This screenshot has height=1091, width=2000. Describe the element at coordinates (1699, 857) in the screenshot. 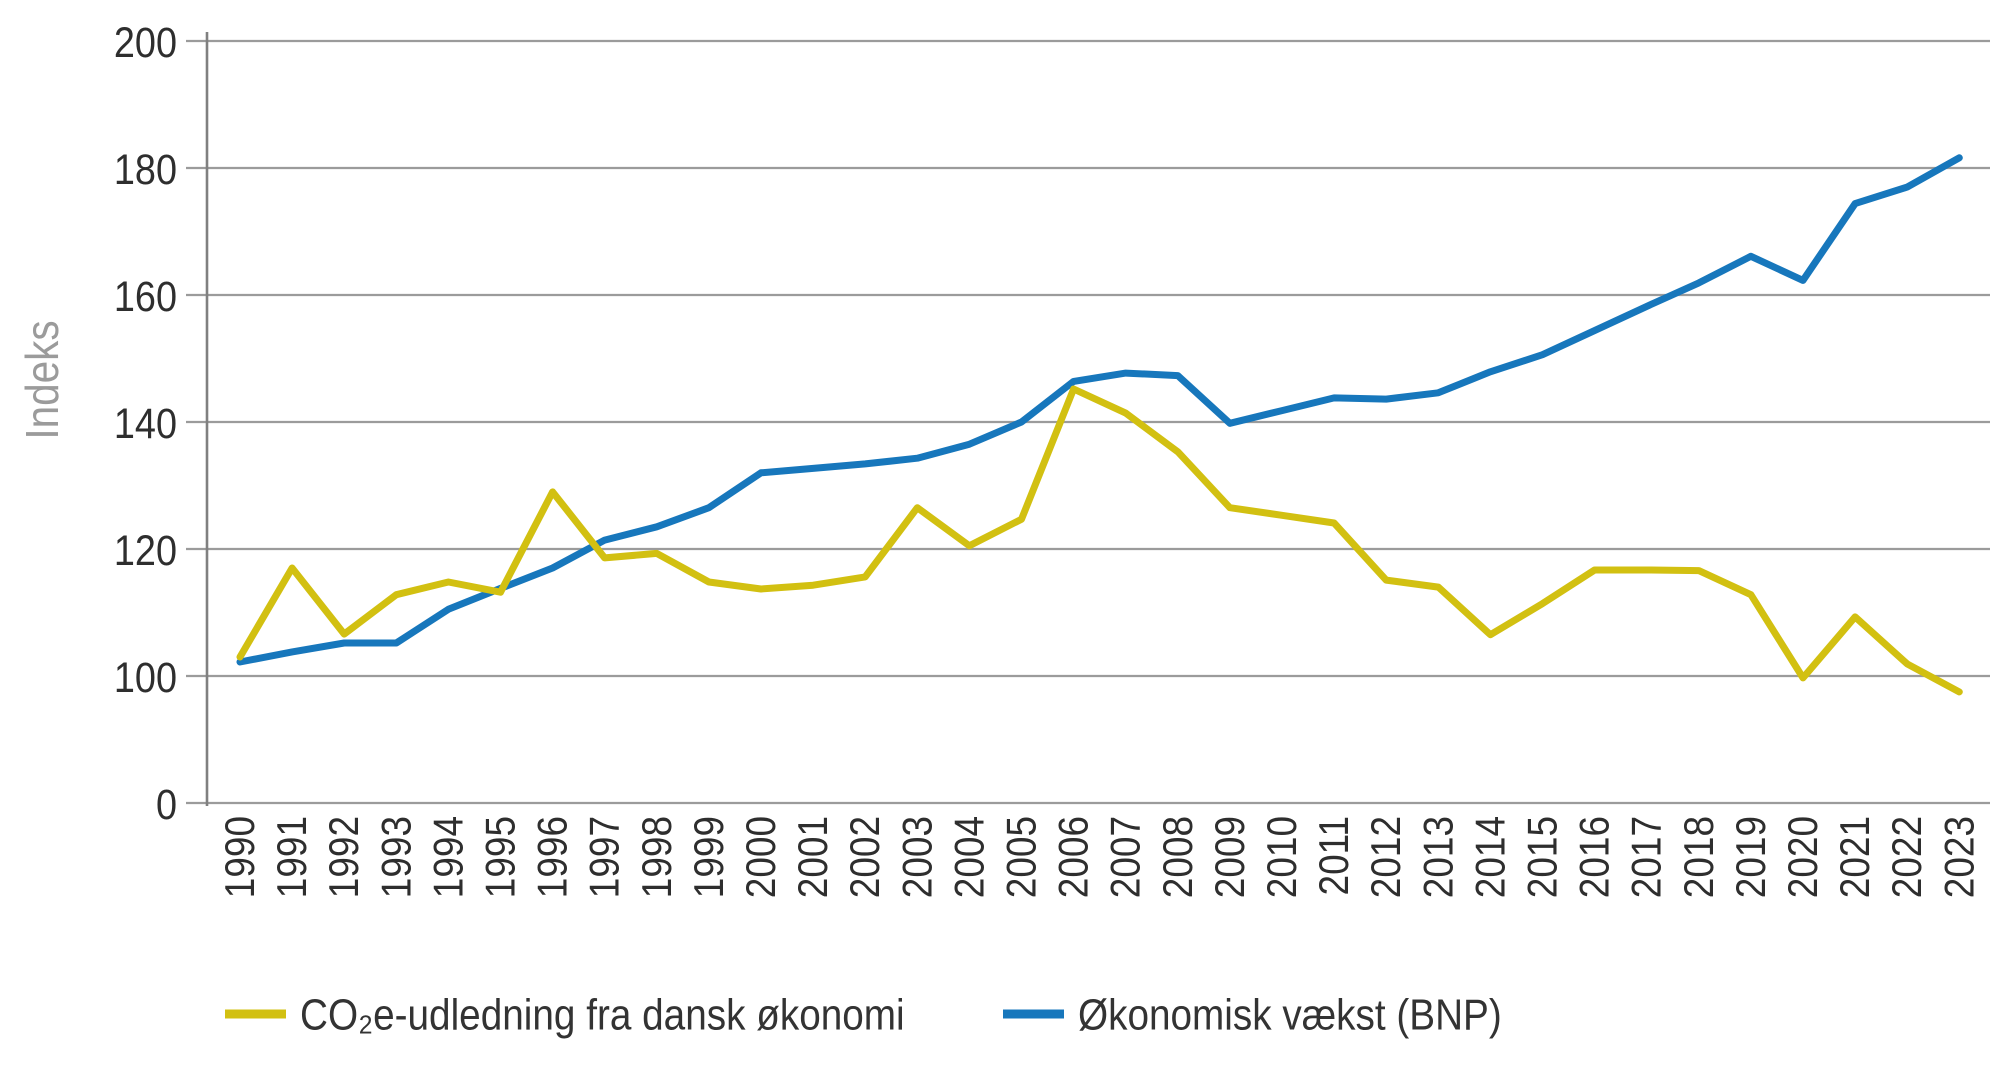

I see `x-tick-label: 2018` at that location.